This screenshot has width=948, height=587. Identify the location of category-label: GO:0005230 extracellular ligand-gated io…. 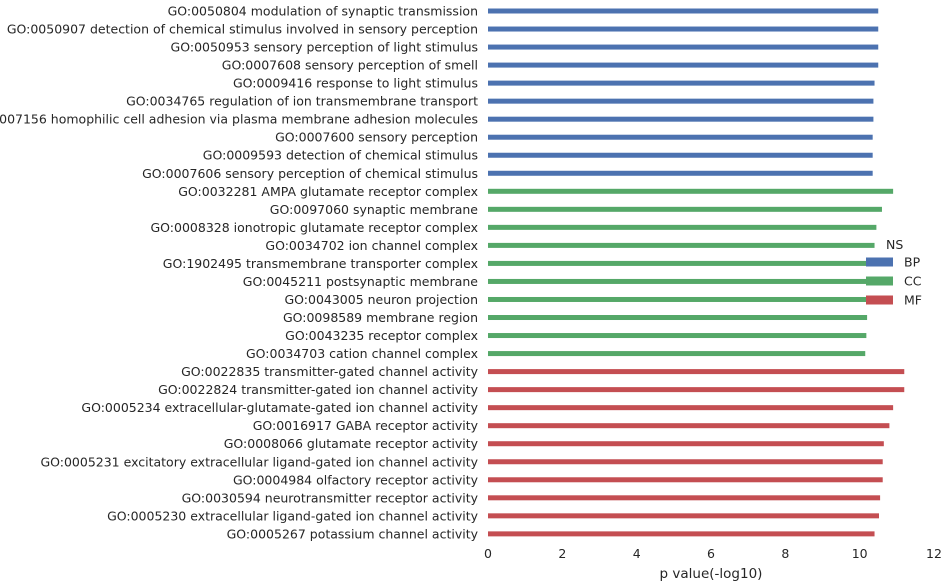
(293, 515).